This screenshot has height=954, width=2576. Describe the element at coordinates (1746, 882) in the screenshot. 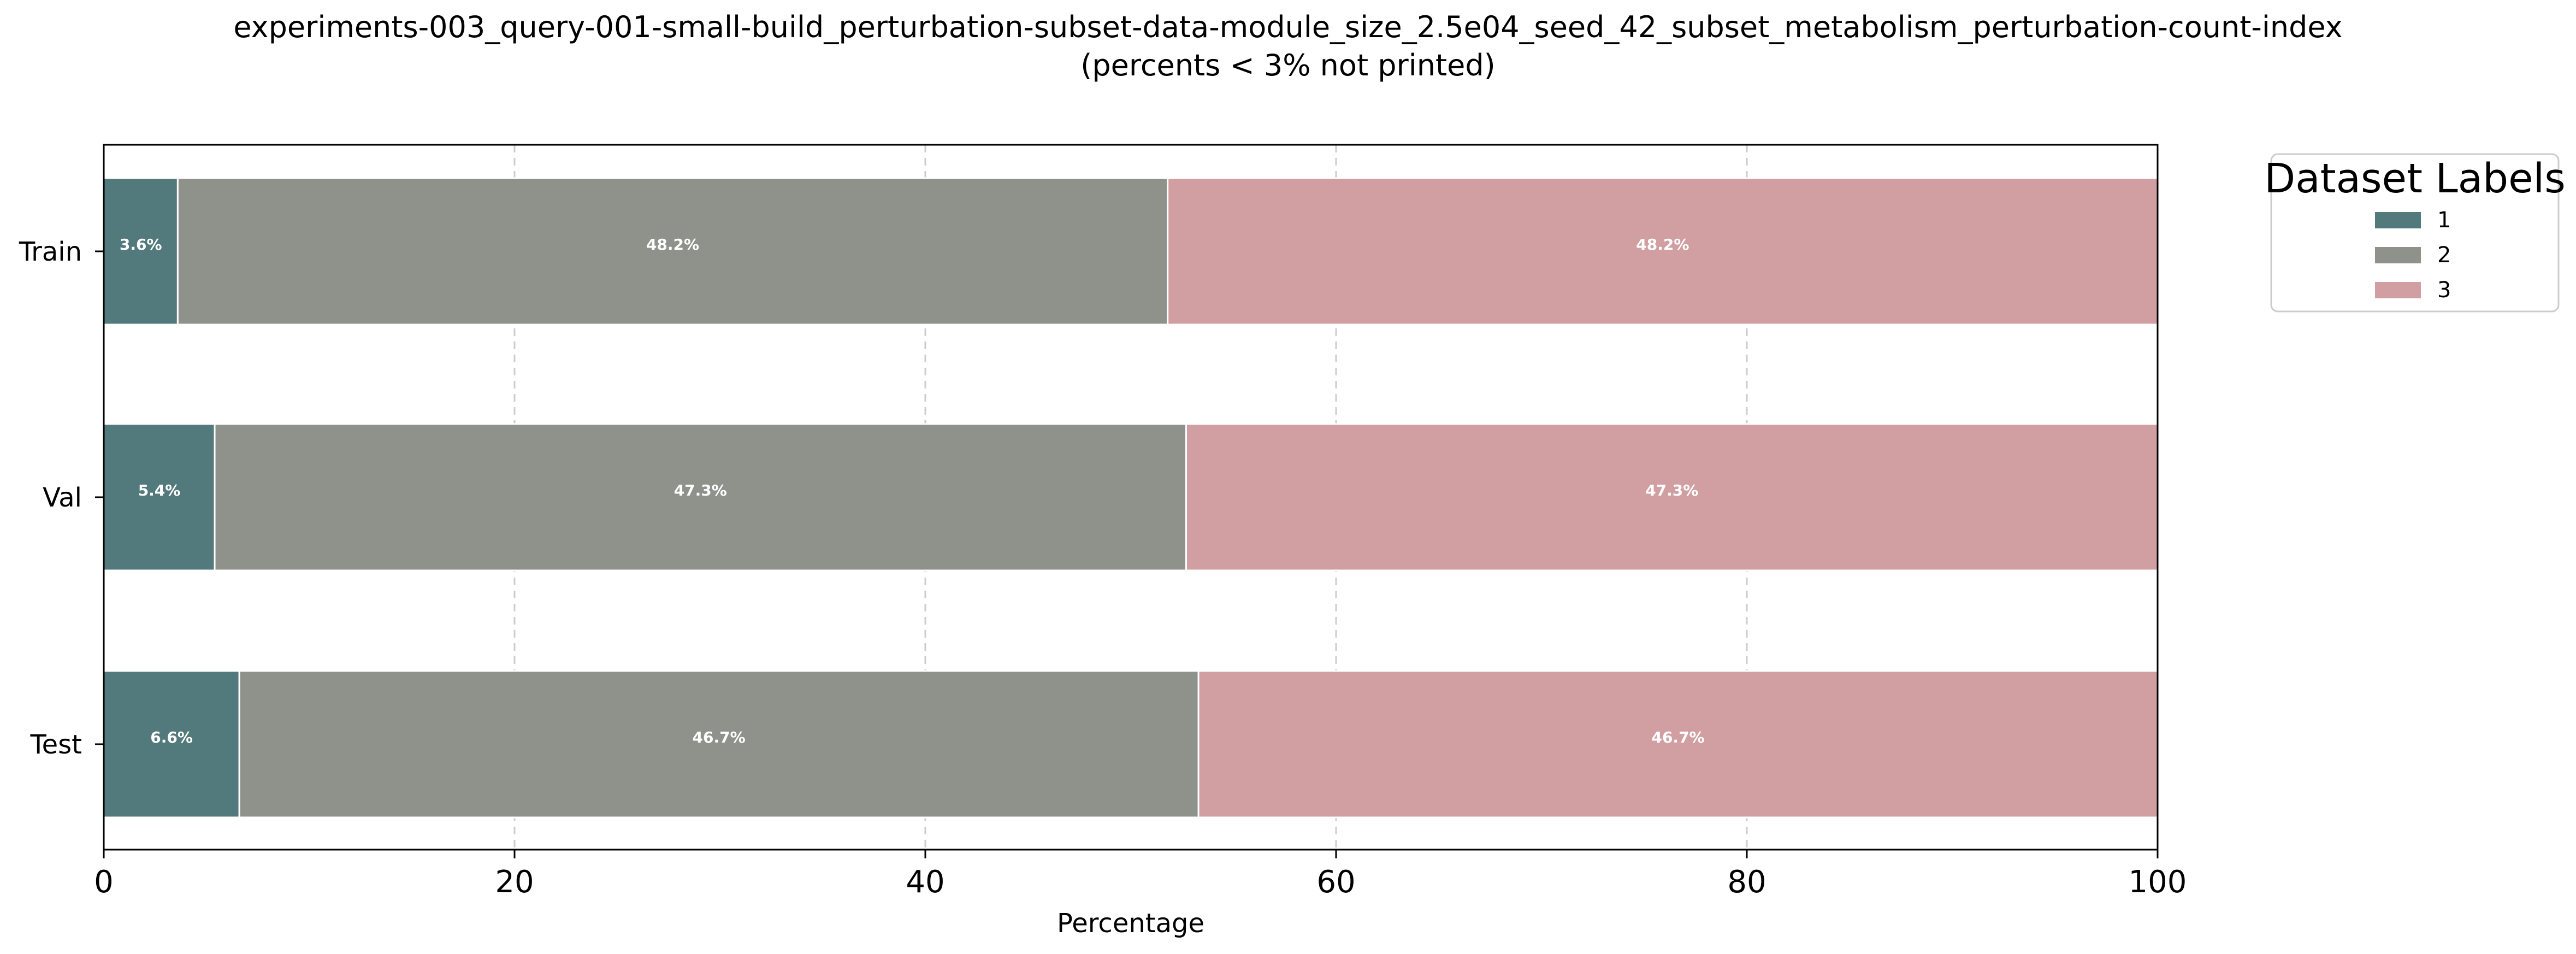

I see `x-tick-label: 80` at that location.